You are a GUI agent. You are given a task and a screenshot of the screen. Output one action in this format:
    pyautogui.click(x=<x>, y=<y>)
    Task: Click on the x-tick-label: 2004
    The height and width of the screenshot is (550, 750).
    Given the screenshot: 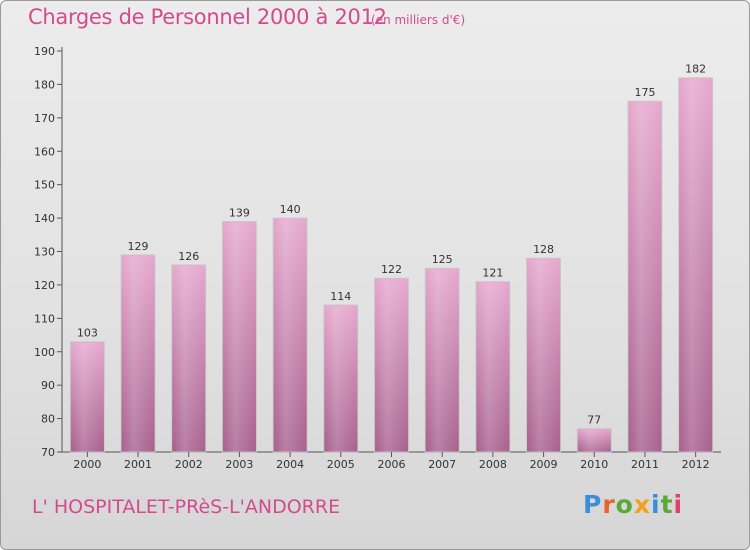 What is the action you would take?
    pyautogui.click(x=290, y=464)
    